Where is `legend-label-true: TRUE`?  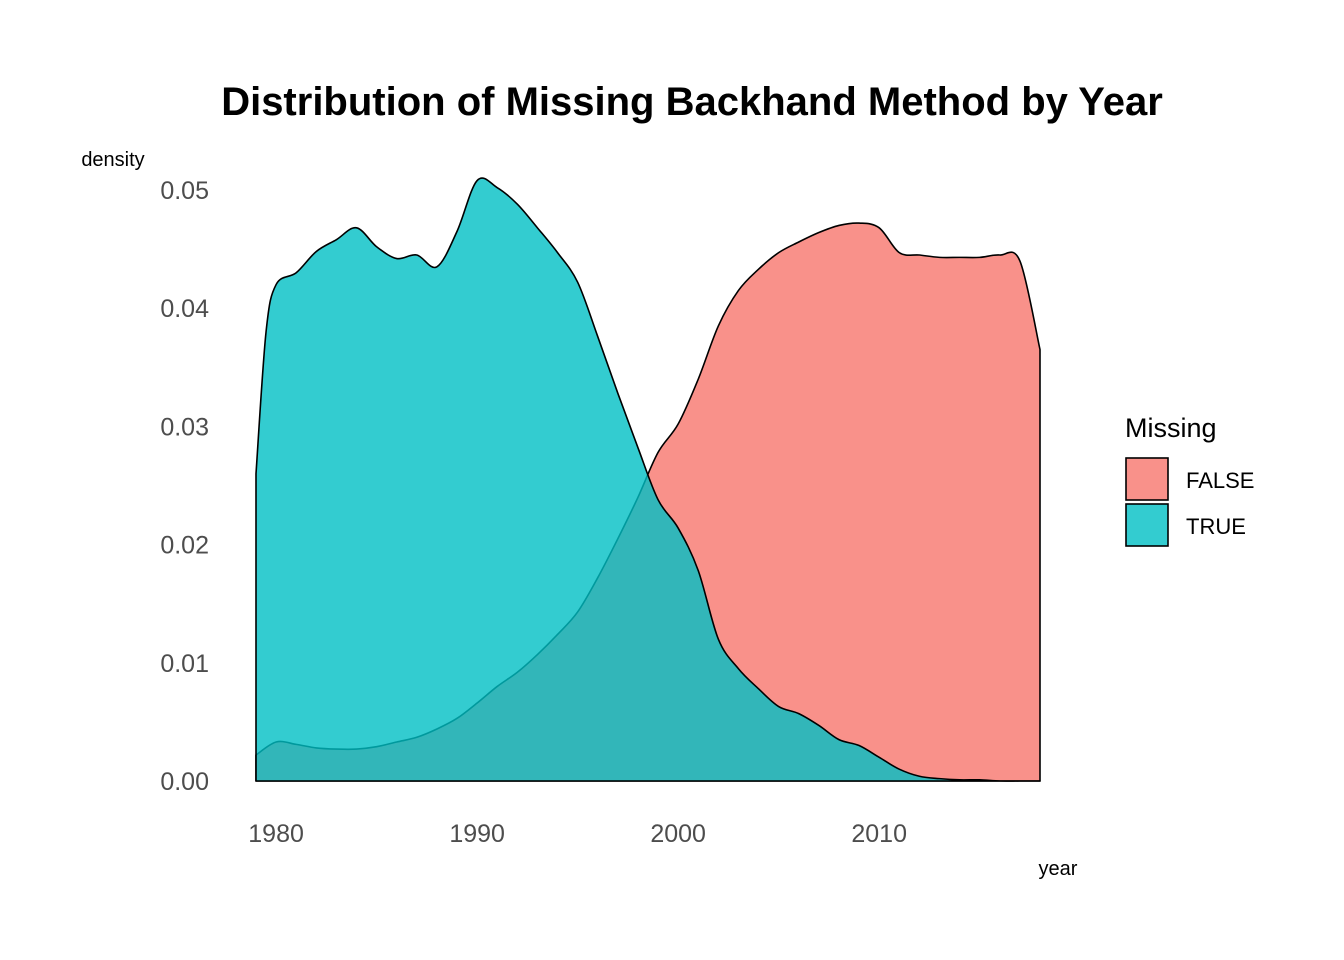 legend-label-true: TRUE is located at coordinates (1216, 526).